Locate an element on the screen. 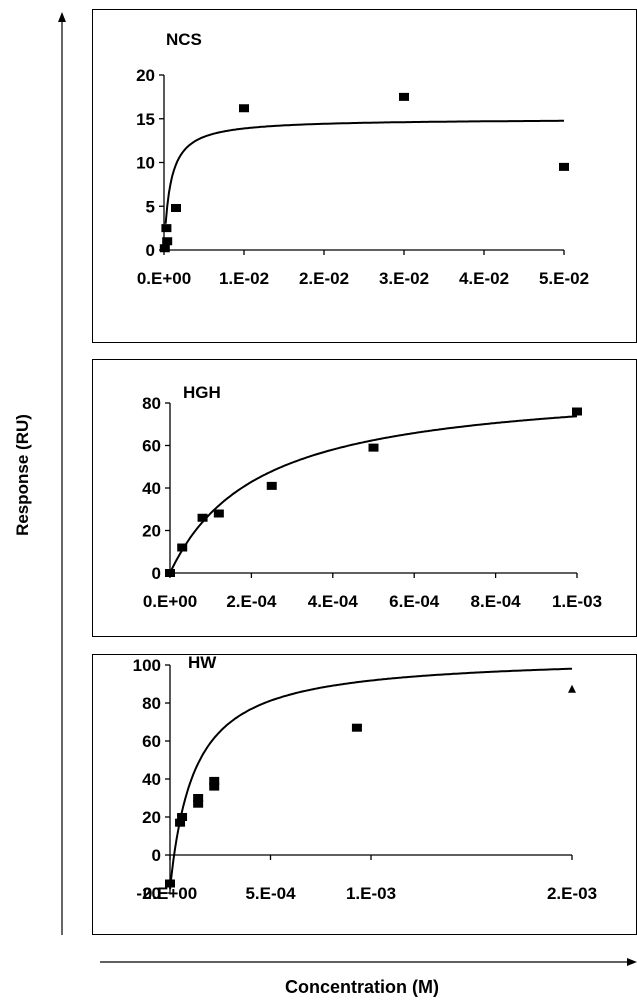  y-tick-label: -20 is located at coordinates (148, 893).